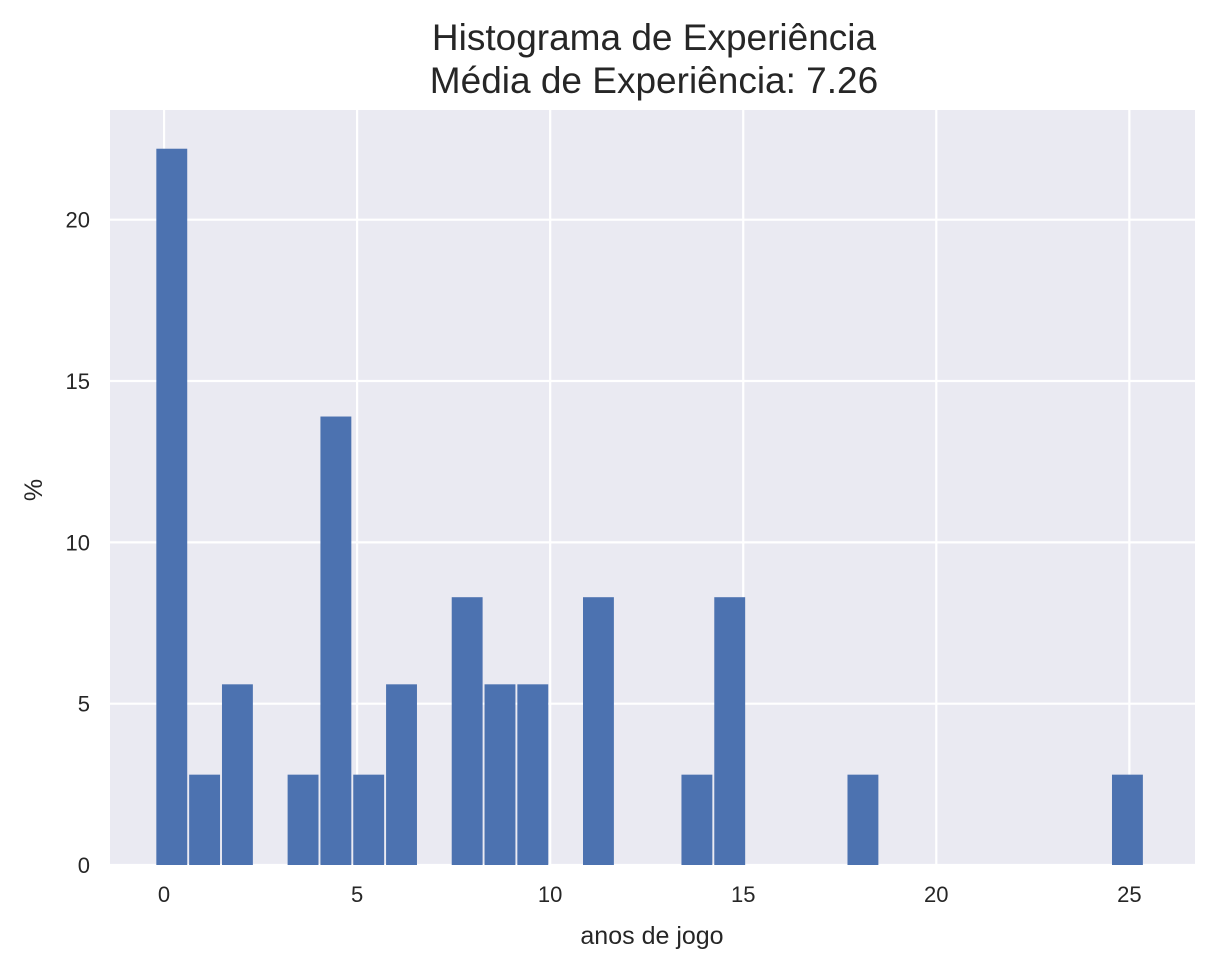  I want to click on chart-subtitle: Média de Experiência: 7.26, so click(654, 80).